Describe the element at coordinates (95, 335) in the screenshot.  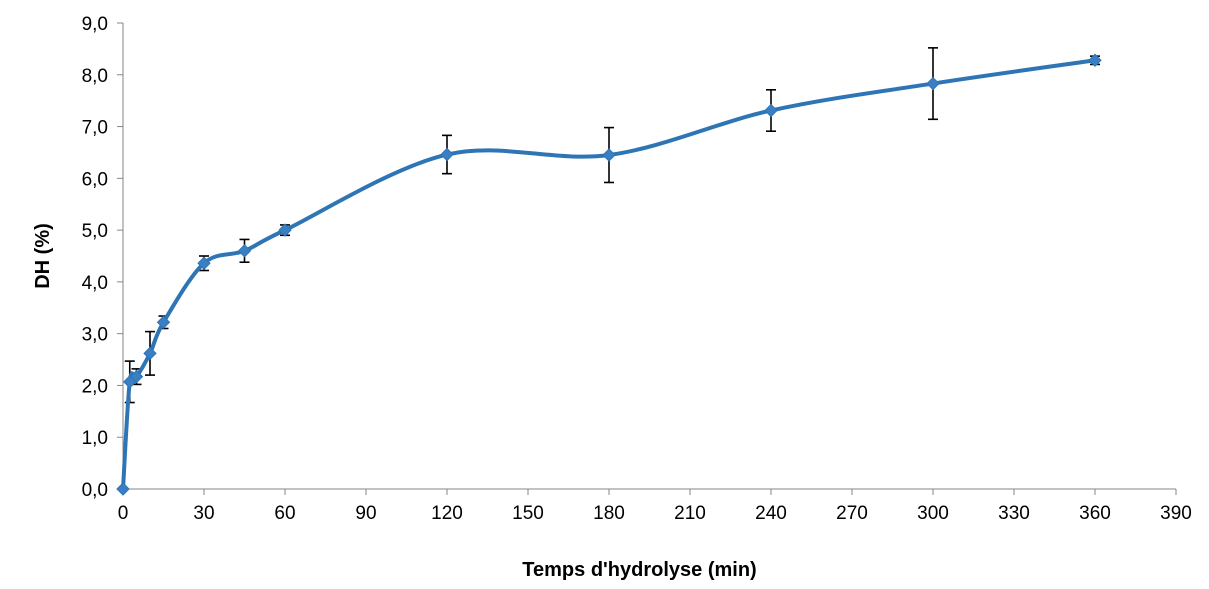
I see `y-tick-label: 3,0` at that location.